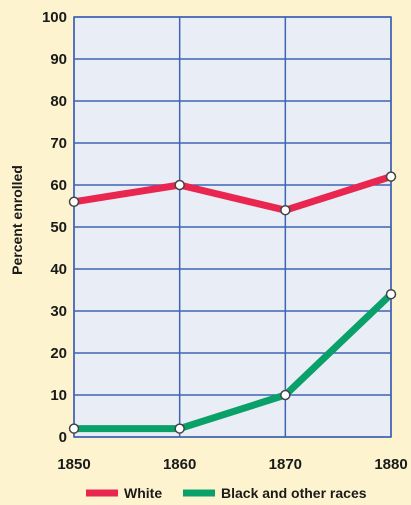 This screenshot has height=505, width=411. Describe the element at coordinates (58, 269) in the screenshot. I see `y-tick-label: 40` at that location.